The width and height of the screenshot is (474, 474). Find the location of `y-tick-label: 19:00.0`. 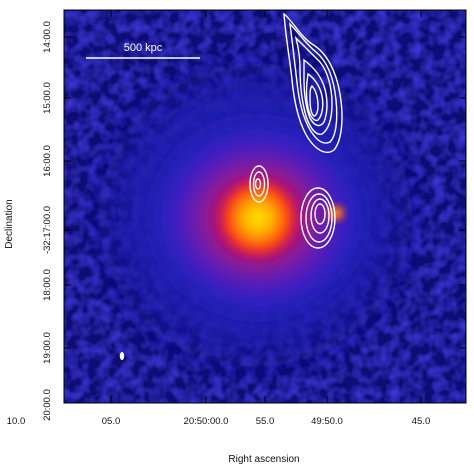

y-tick-label: 19:00.0 is located at coordinates (47, 348).